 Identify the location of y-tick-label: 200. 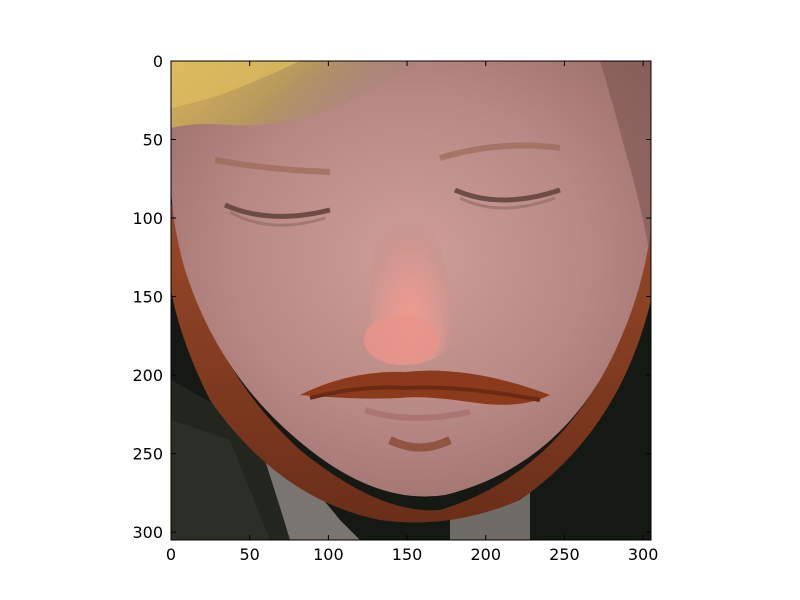
(147, 375).